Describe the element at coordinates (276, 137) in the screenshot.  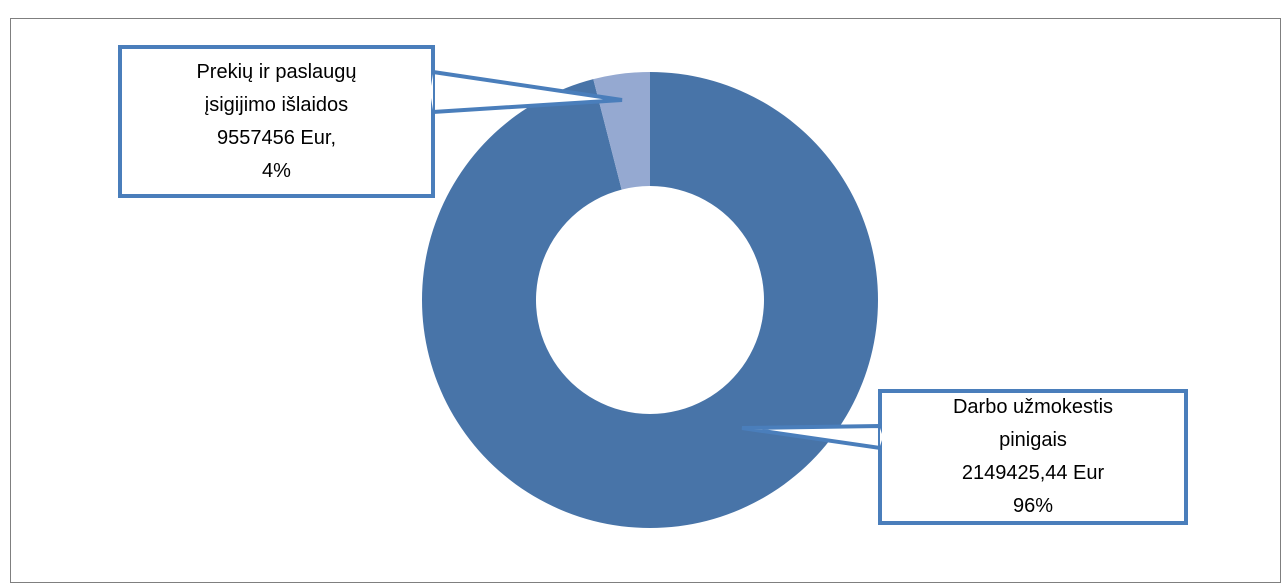
I see `amount-label: 9557456 Eur,` at that location.